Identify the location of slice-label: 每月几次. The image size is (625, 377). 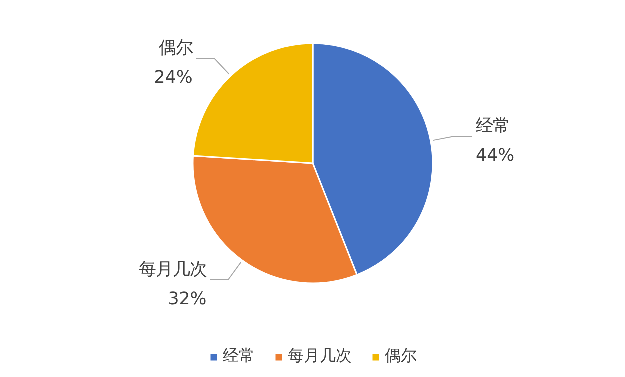
(172, 270).